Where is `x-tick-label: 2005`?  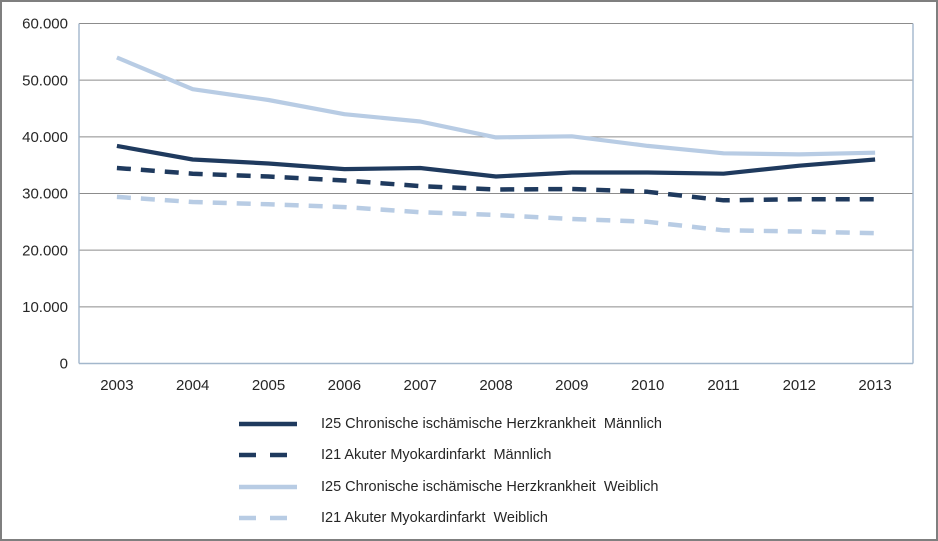 x-tick-label: 2005 is located at coordinates (268, 385).